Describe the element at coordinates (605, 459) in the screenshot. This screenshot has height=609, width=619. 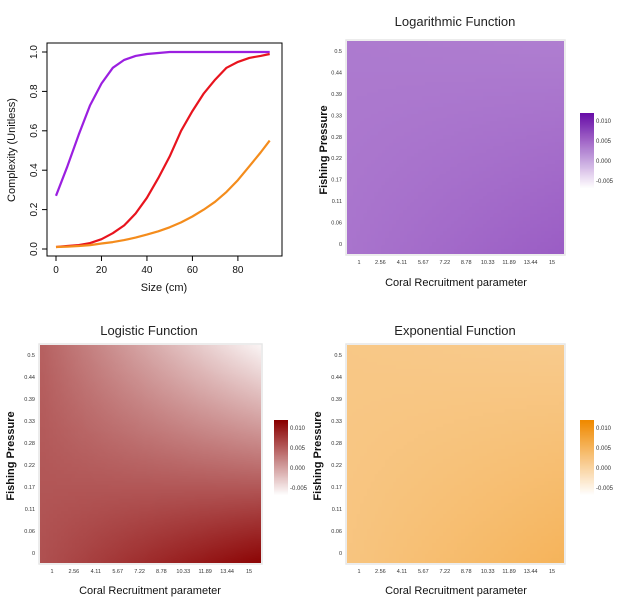
I see `exponential-heatmap-legend-ticks: 0.010 0.005 0.000 -0.005` at that location.